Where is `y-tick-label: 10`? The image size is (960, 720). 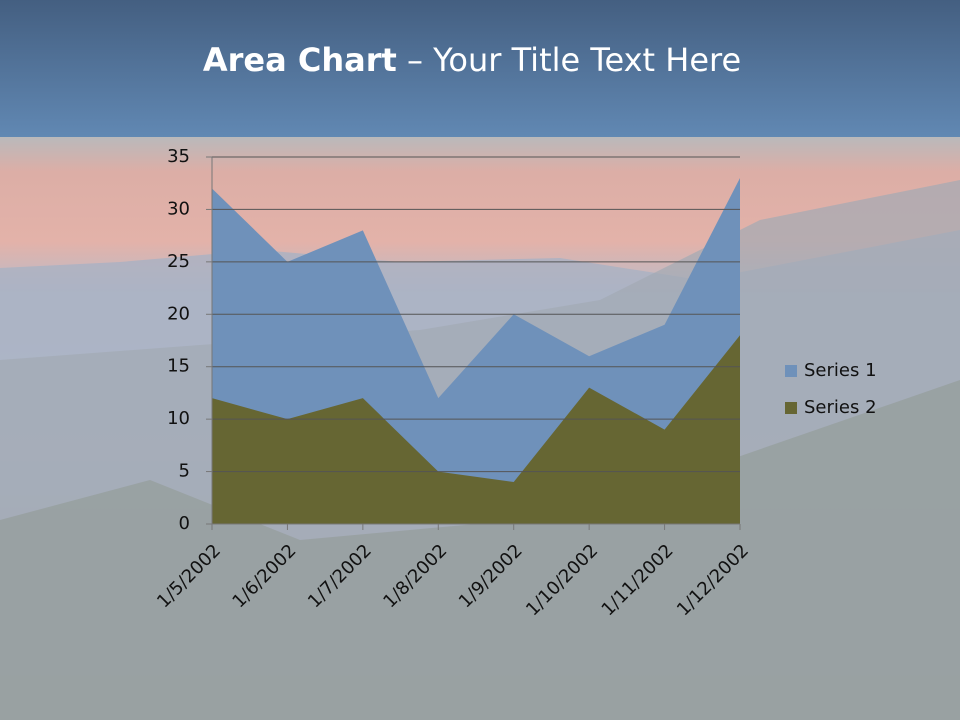
y-tick-label: 10 is located at coordinates (178, 418).